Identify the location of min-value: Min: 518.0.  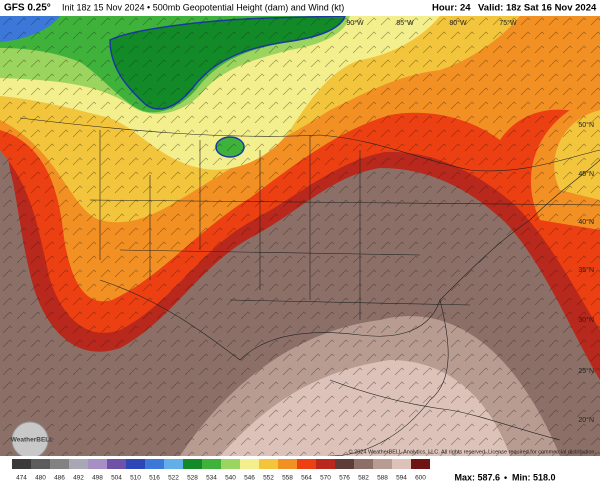
(534, 477).